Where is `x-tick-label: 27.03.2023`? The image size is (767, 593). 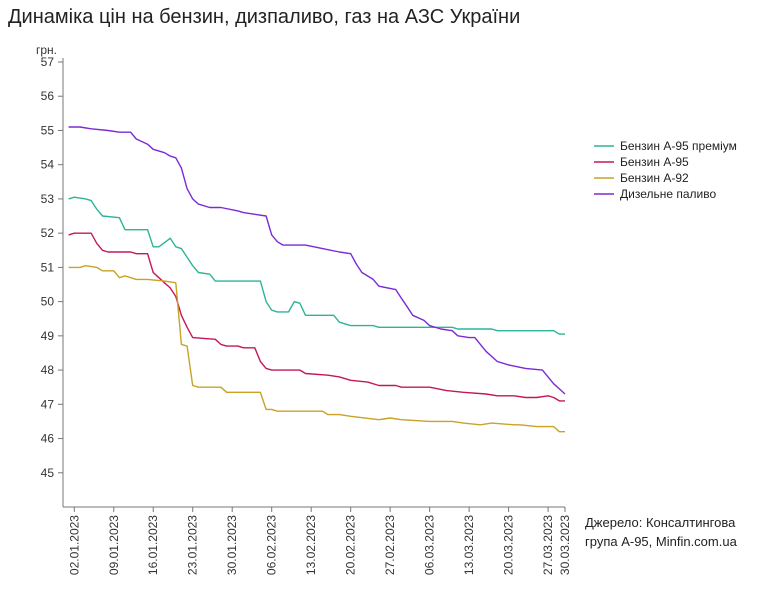
x-tick-label: 27.03.2023 is located at coordinates (548, 545).